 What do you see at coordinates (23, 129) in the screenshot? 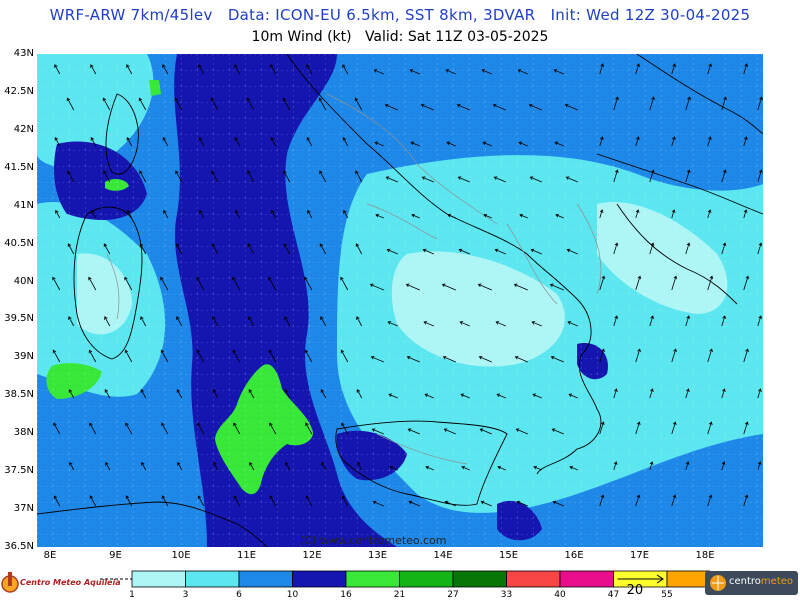
I see `lat-label: 42N` at bounding box center [23, 129].